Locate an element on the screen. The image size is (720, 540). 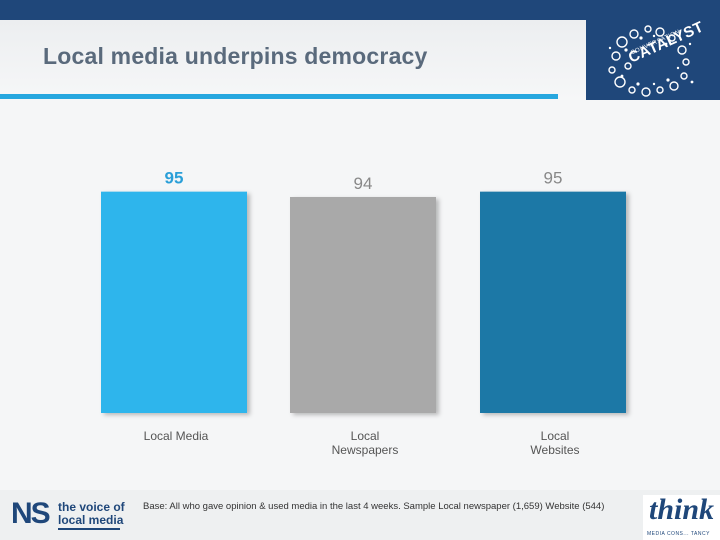
ns-logo-underline is located at coordinates (89, 529).